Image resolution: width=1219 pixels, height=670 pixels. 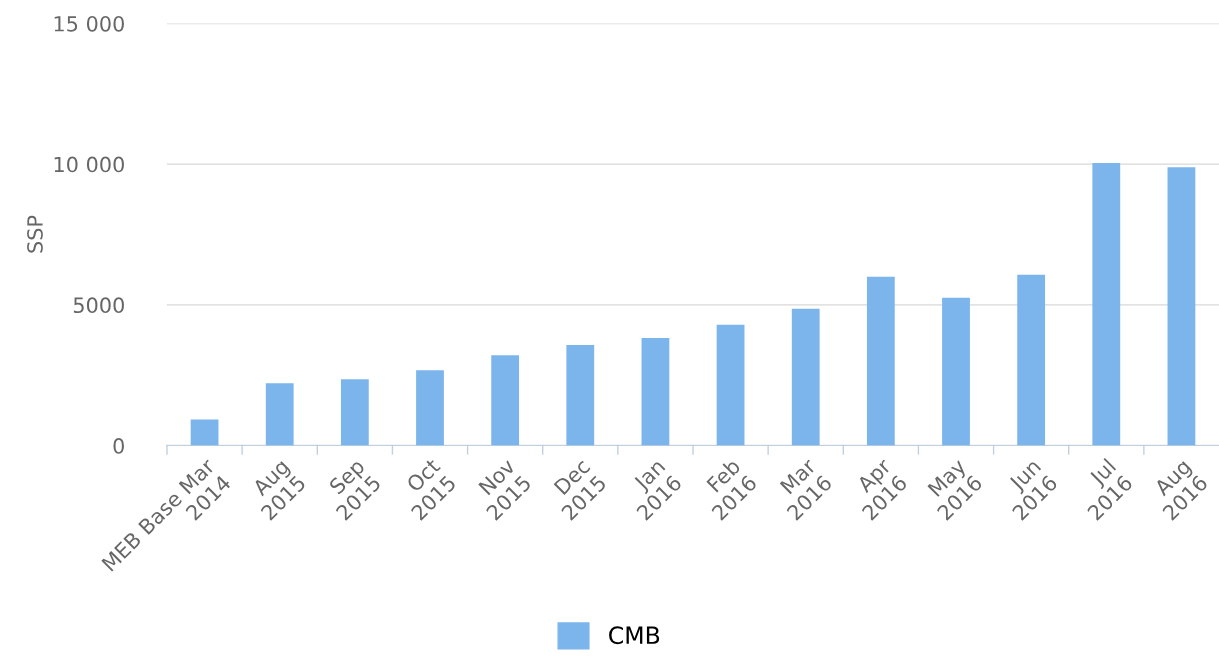 What do you see at coordinates (634, 635) in the screenshot?
I see `legend-label: CMB` at bounding box center [634, 635].